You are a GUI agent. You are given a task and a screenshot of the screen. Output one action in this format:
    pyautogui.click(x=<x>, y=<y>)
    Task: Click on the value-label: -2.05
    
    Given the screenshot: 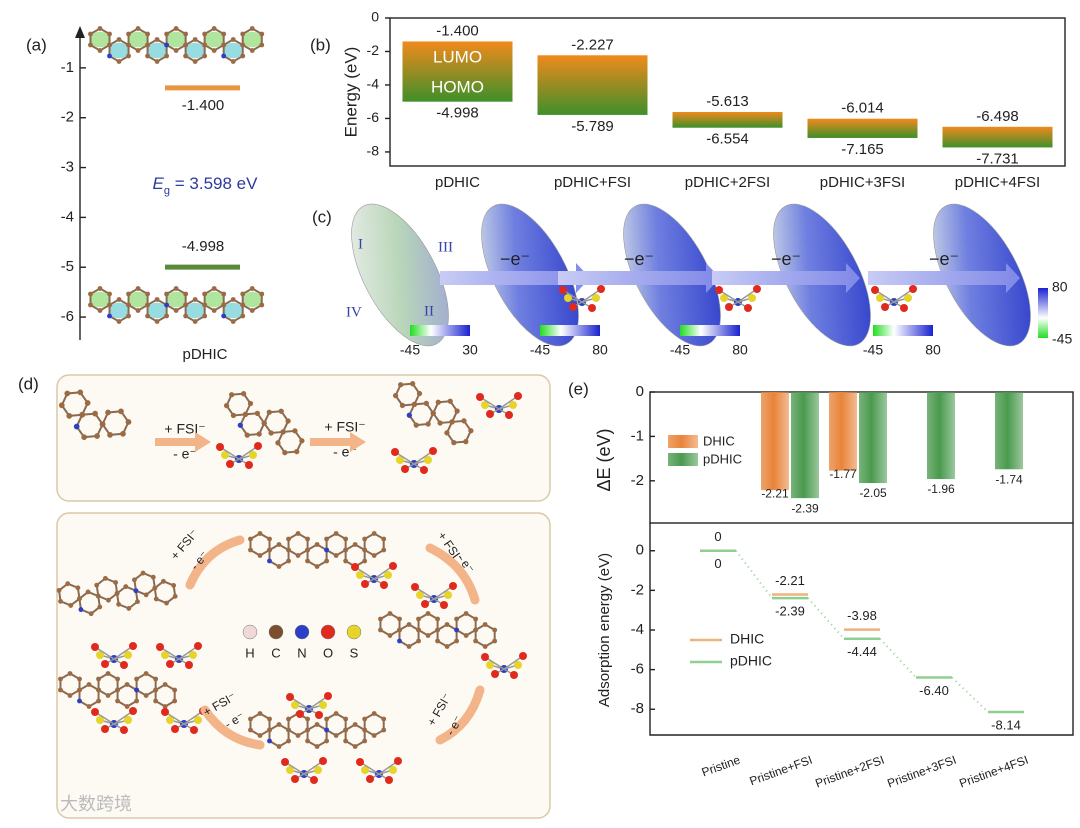 What is the action you would take?
    pyautogui.click(x=873, y=493)
    